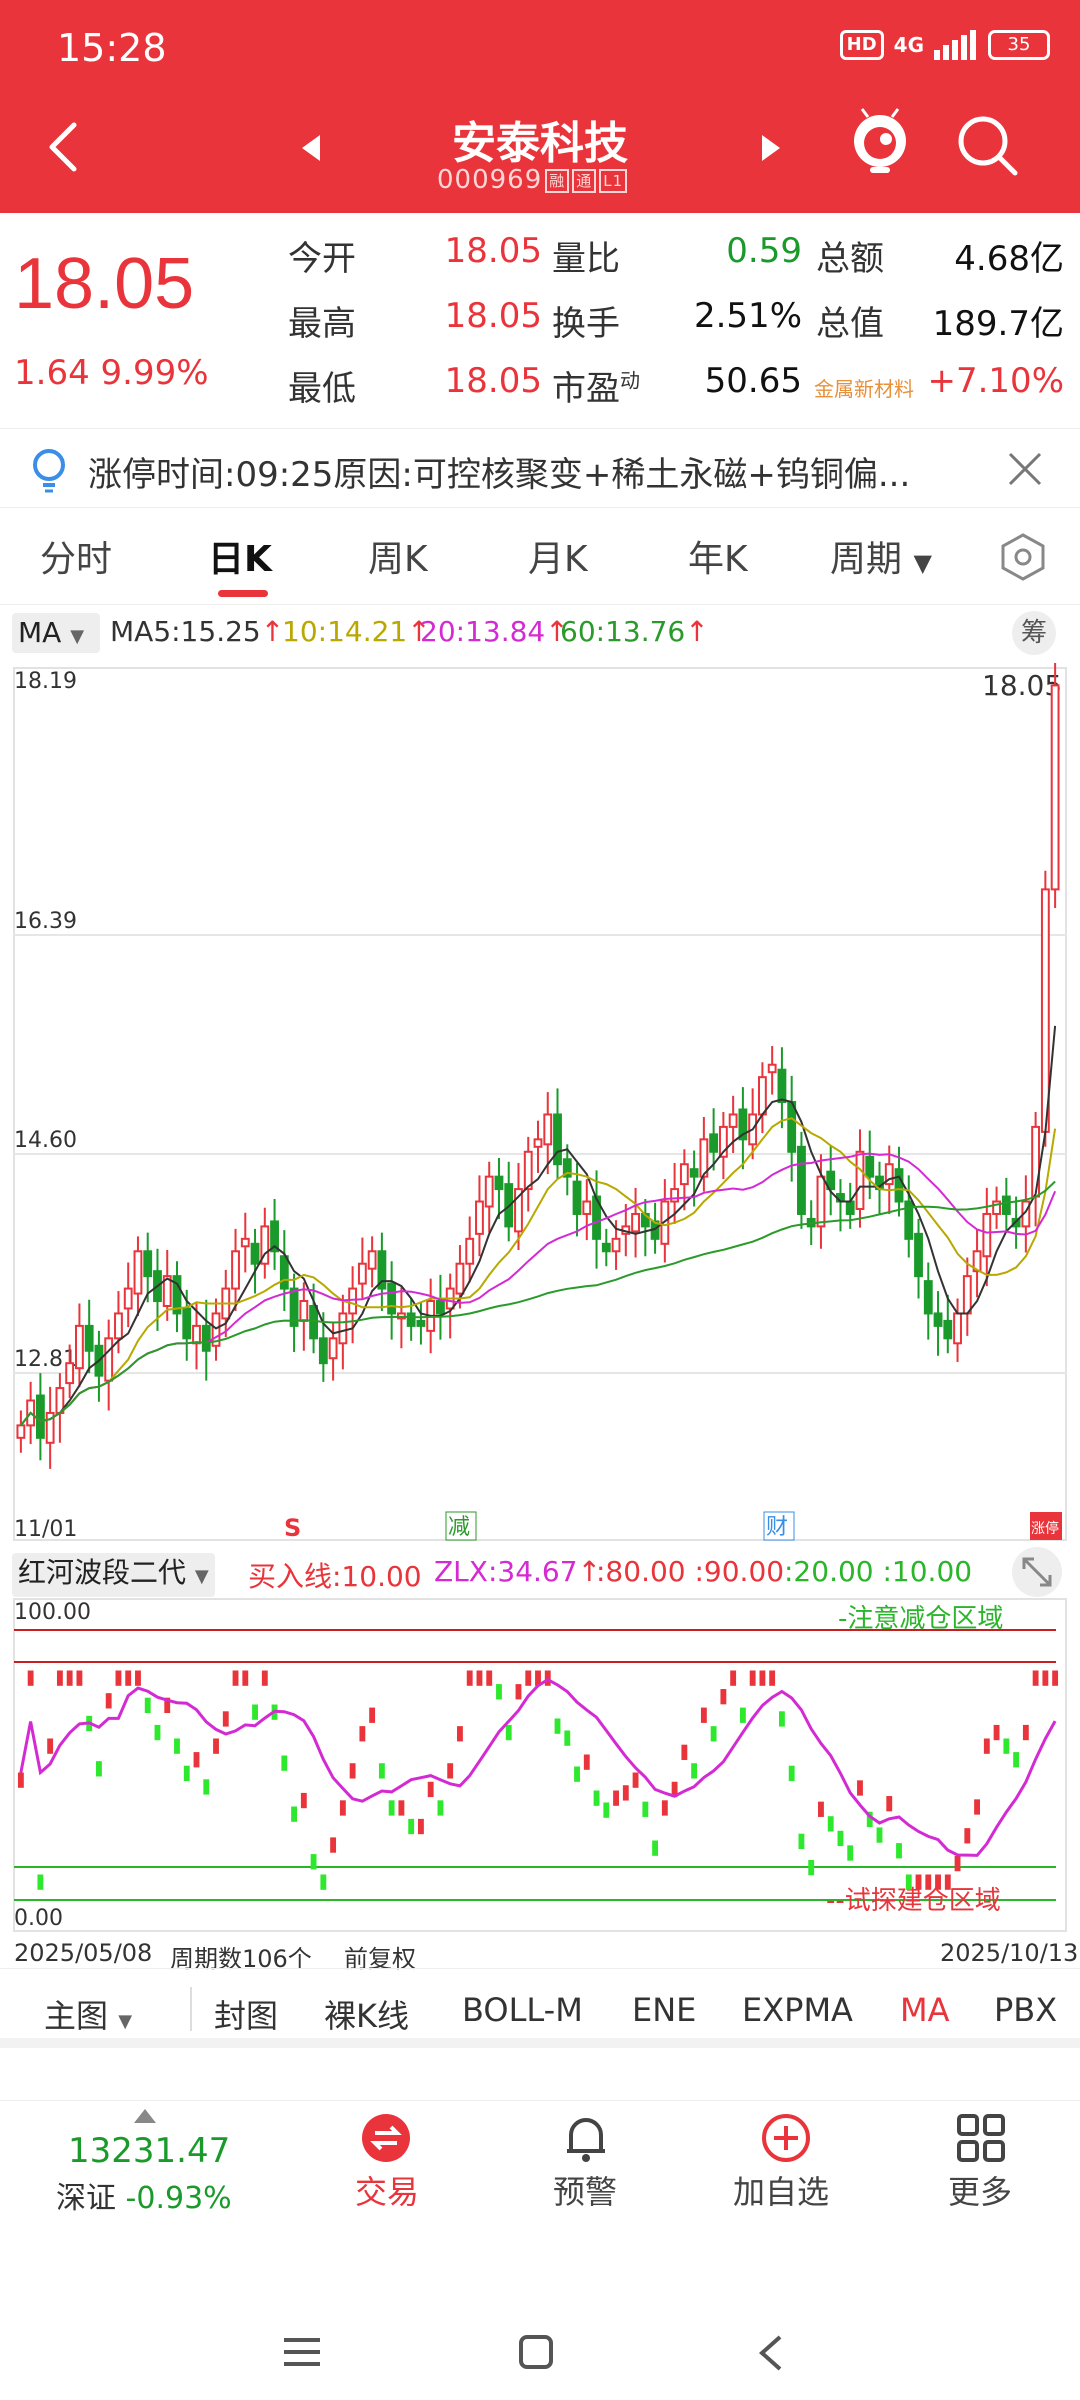 The height and width of the screenshot is (2400, 1080). What do you see at coordinates (540, 154) in the screenshot?
I see `nav-header: 安泰科技 000969 融通 L1` at bounding box center [540, 154].